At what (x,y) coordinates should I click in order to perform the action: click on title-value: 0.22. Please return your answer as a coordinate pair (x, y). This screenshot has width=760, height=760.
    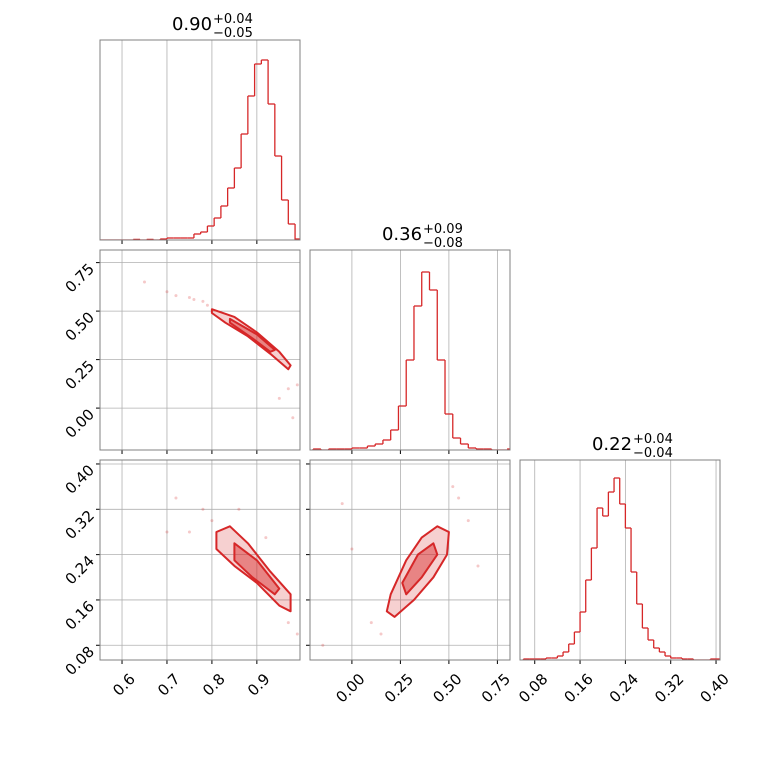
    Looking at the image, I should click on (612, 444).